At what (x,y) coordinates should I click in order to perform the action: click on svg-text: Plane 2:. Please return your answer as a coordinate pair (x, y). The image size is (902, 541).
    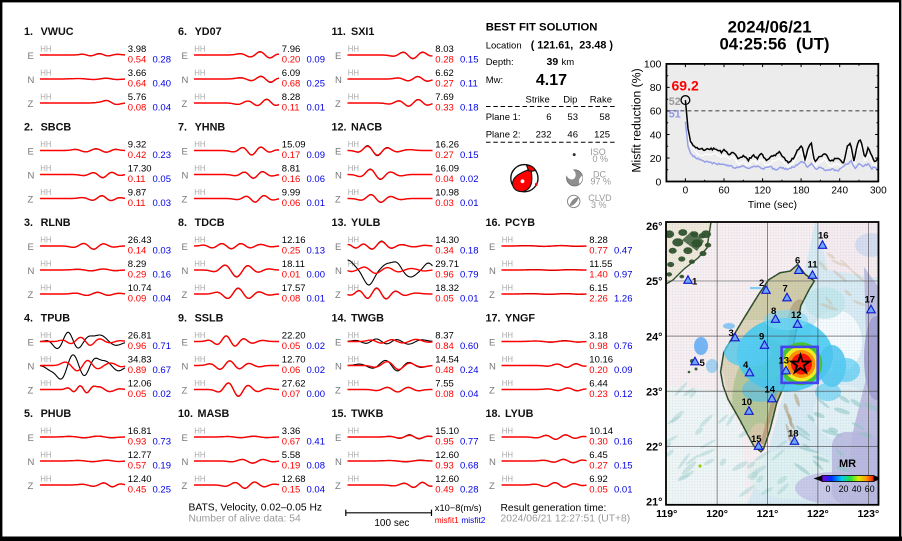
    Looking at the image, I should click on (503, 134).